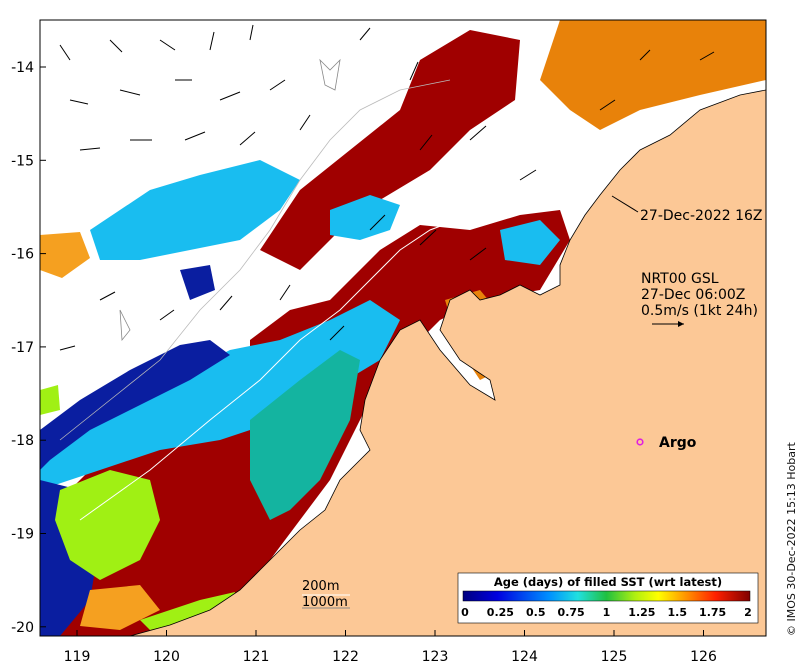 This screenshot has height=672, width=810. I want to click on sst-lime-region, so click(107, 525).